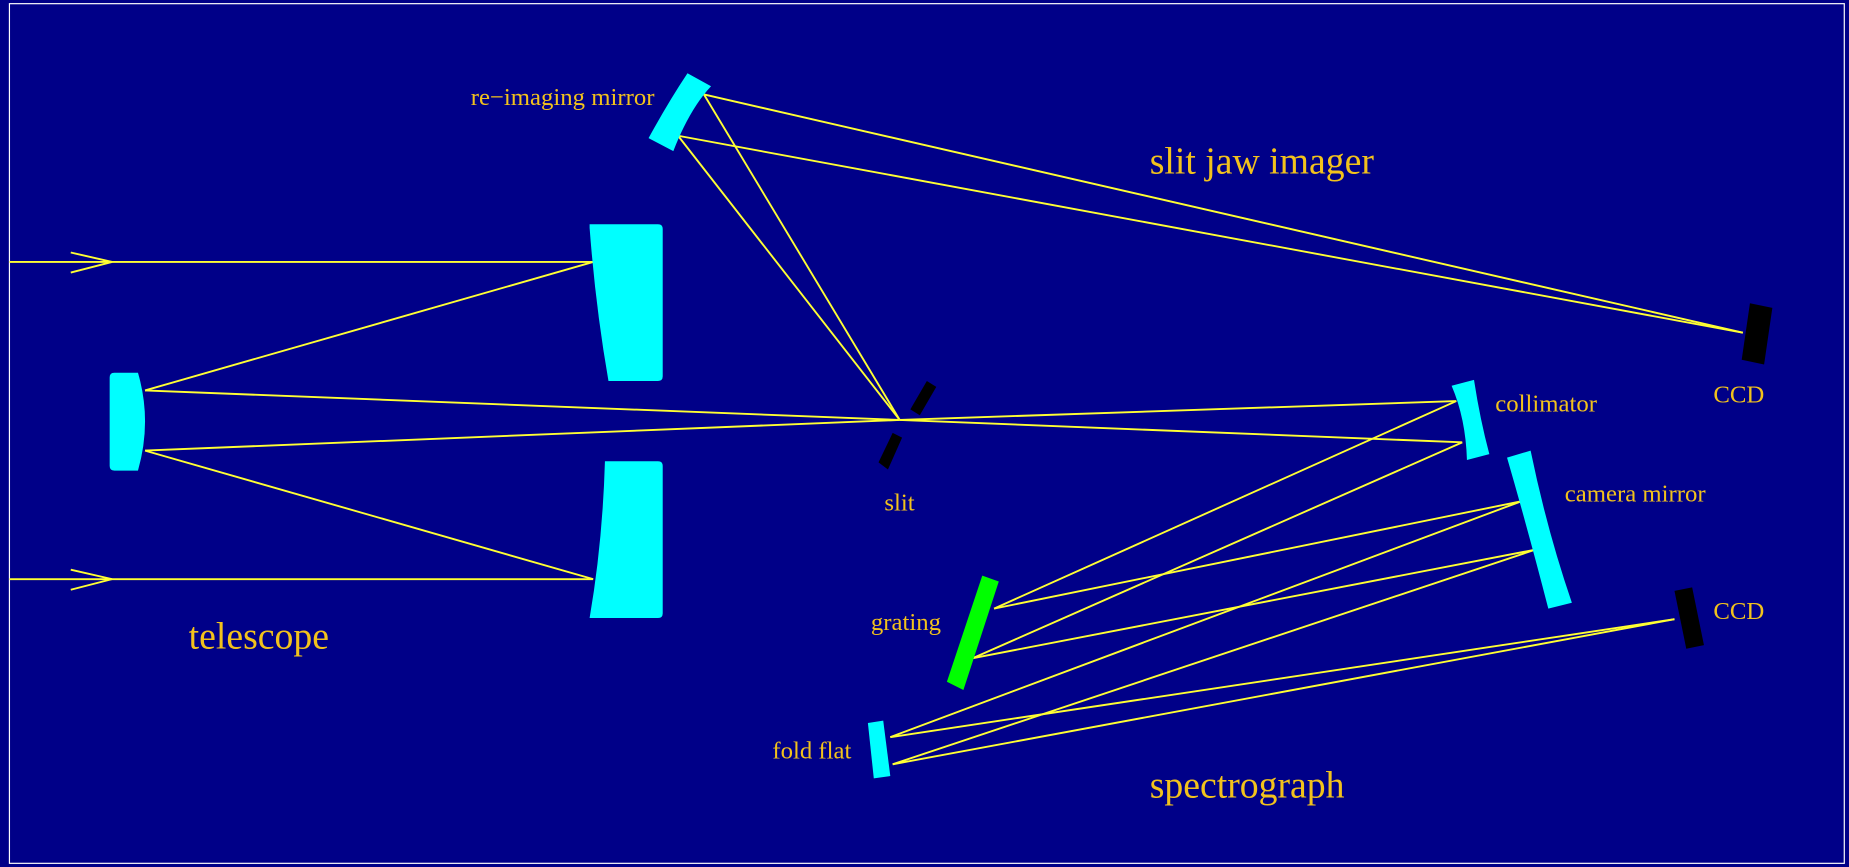 This screenshot has width=1849, height=867. I want to click on label: camera mirror, so click(1636, 493).